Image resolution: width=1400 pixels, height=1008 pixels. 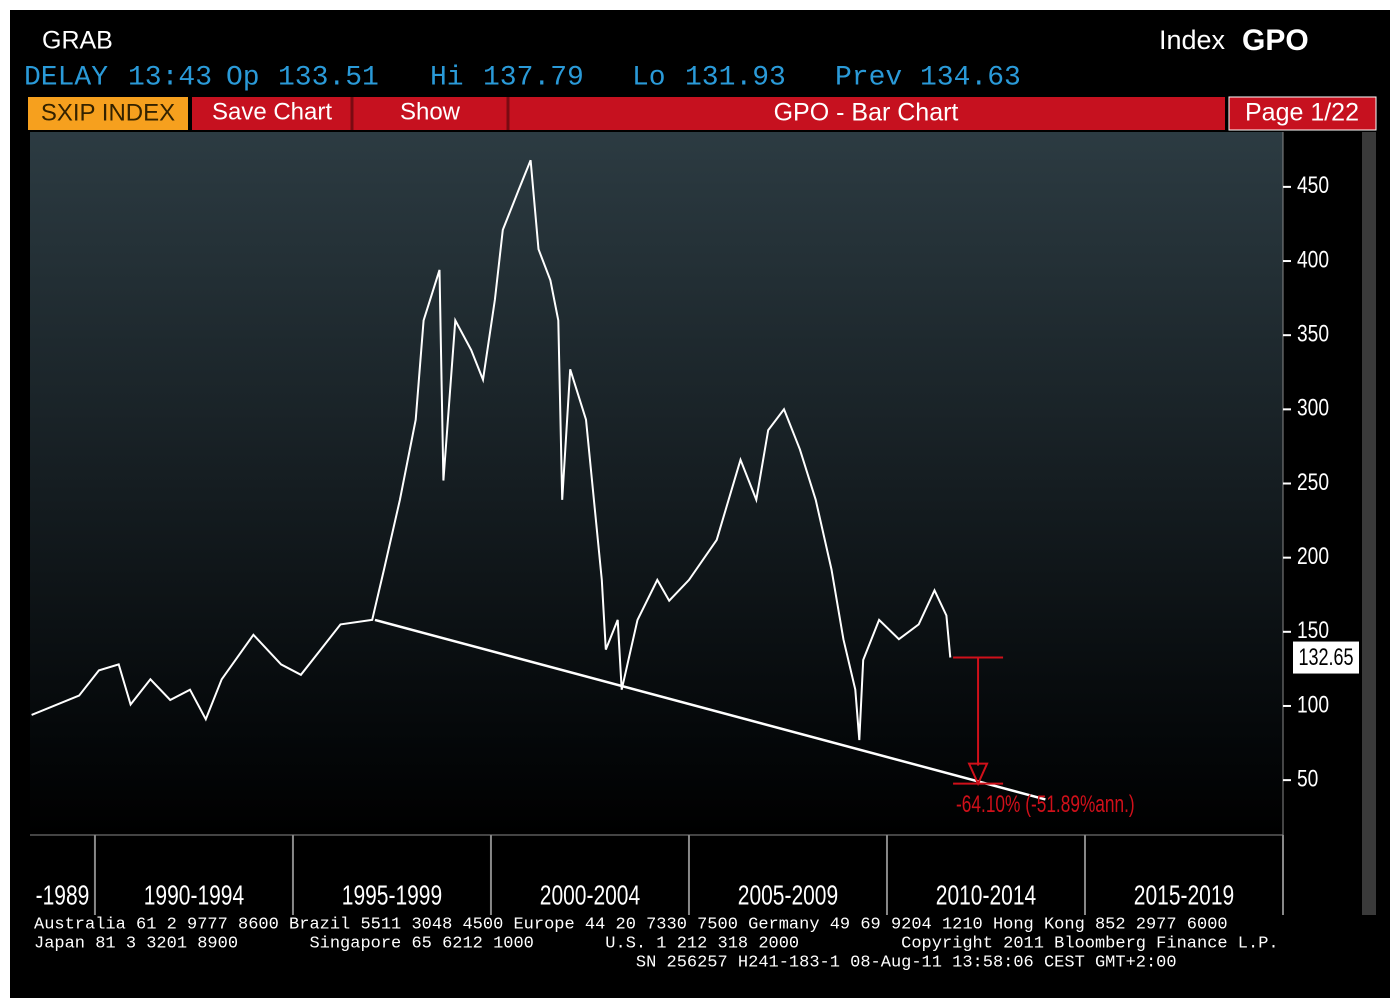 I want to click on last-value-label: 132.65, so click(x=1325, y=658).